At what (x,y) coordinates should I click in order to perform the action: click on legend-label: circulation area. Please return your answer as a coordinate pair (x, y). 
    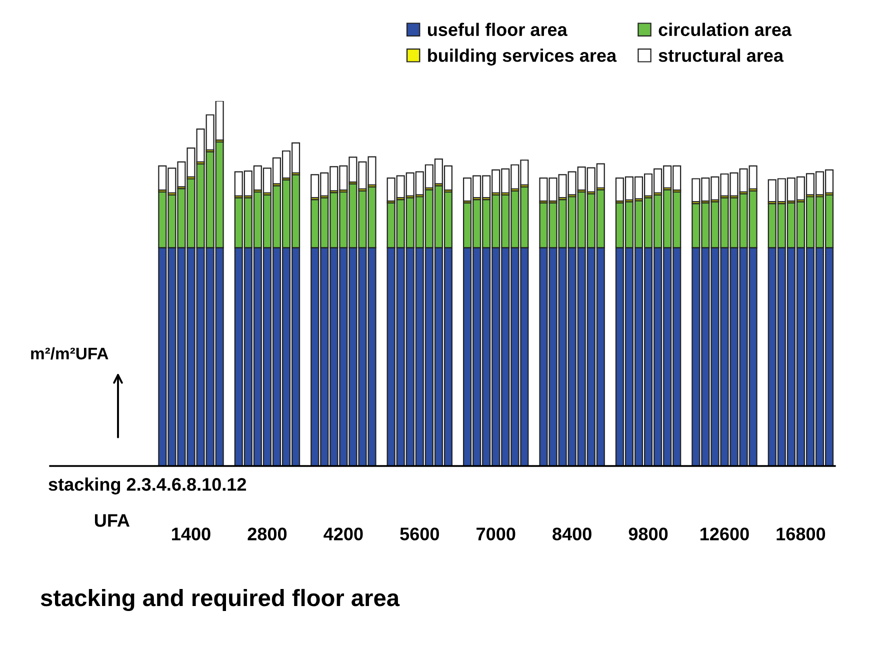
    Looking at the image, I should click on (725, 29).